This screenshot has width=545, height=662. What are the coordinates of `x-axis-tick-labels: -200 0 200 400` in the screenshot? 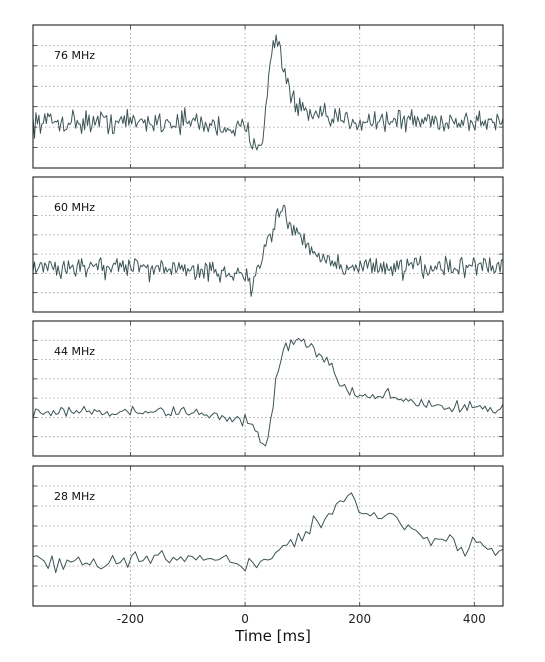 It's located at (301, 619).